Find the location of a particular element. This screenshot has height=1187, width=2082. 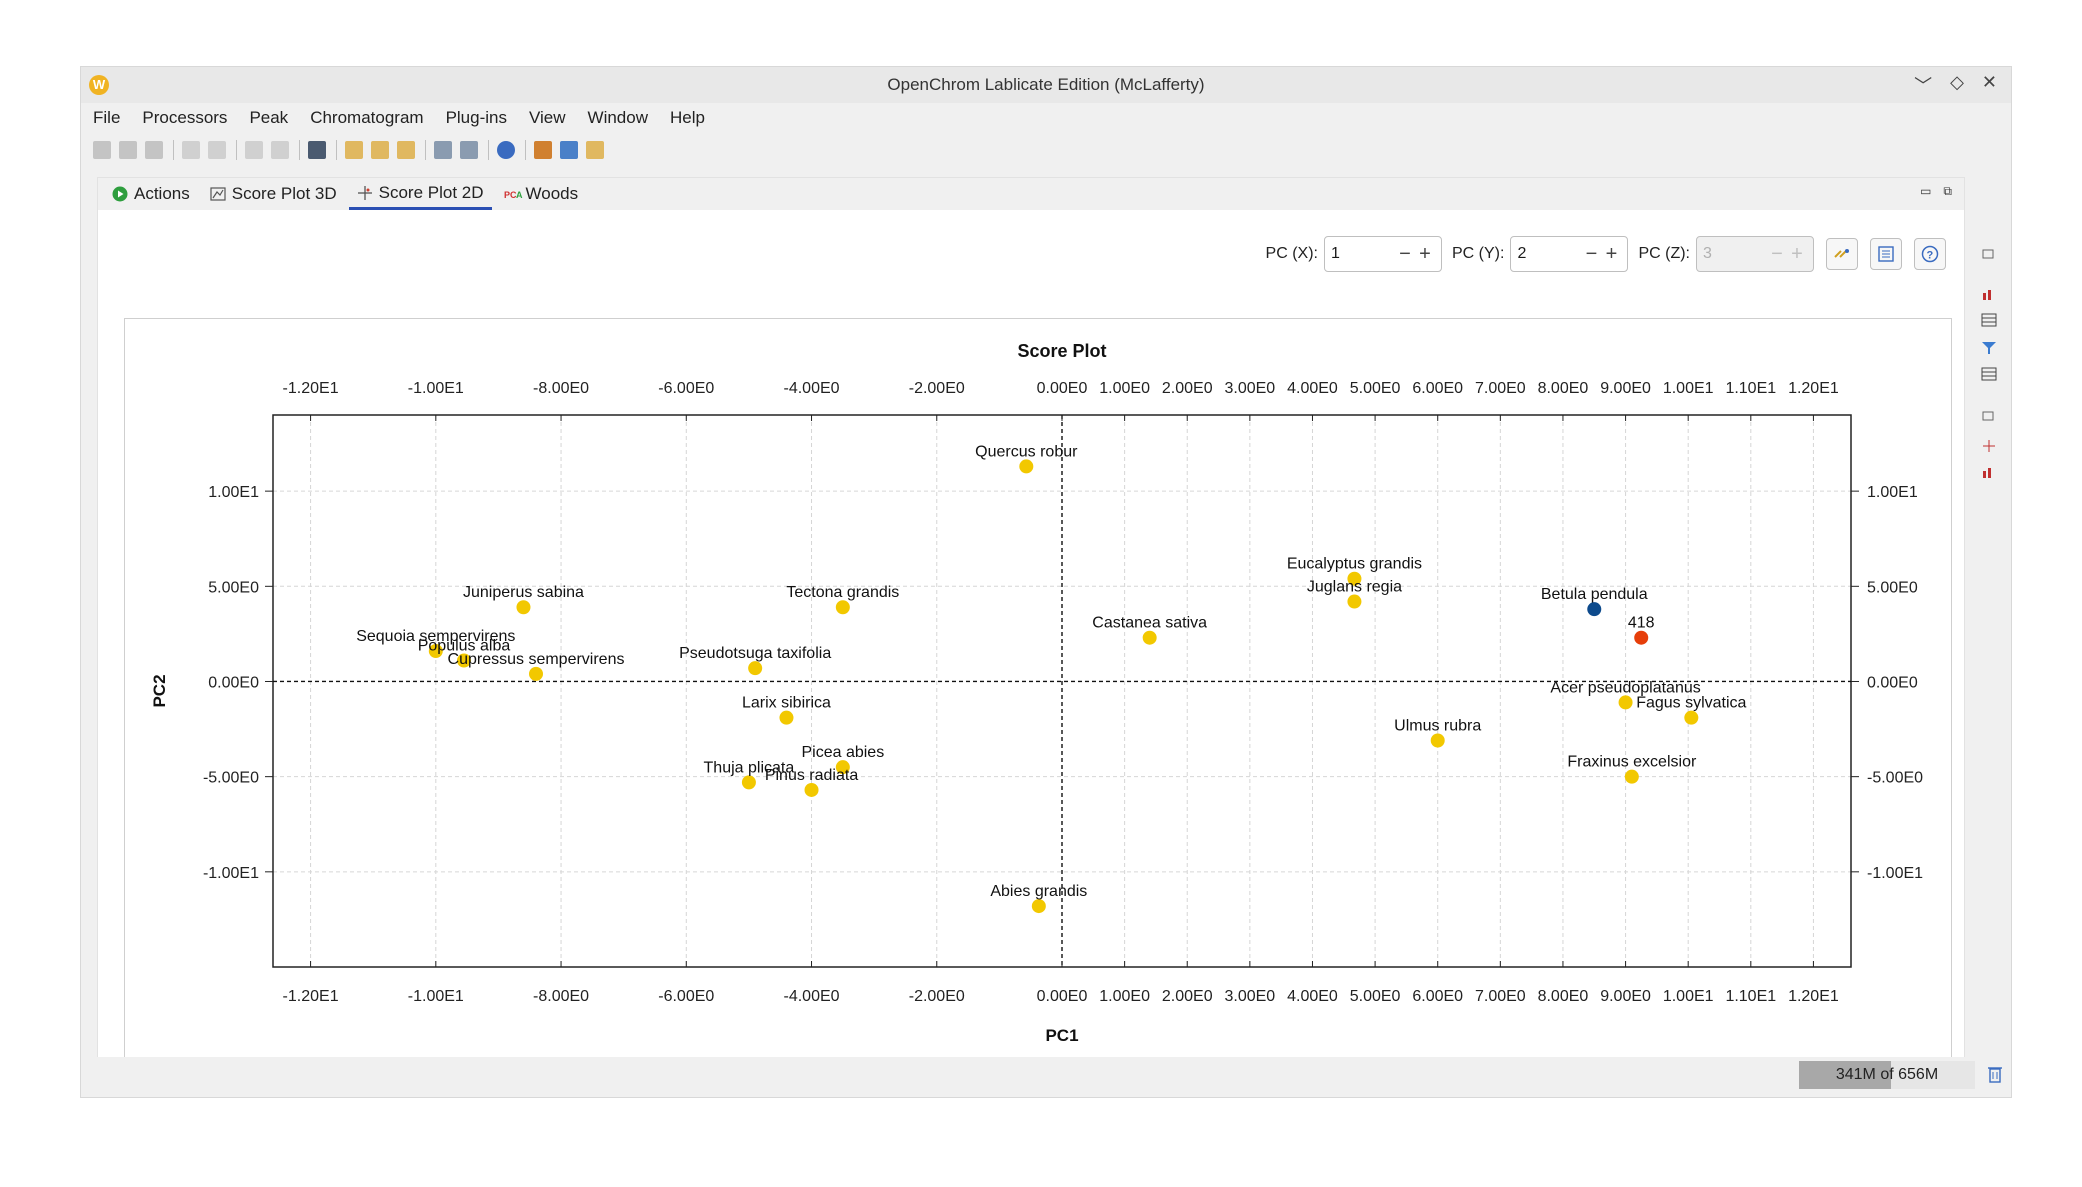

filter-icon is located at coordinates (1989, 348).